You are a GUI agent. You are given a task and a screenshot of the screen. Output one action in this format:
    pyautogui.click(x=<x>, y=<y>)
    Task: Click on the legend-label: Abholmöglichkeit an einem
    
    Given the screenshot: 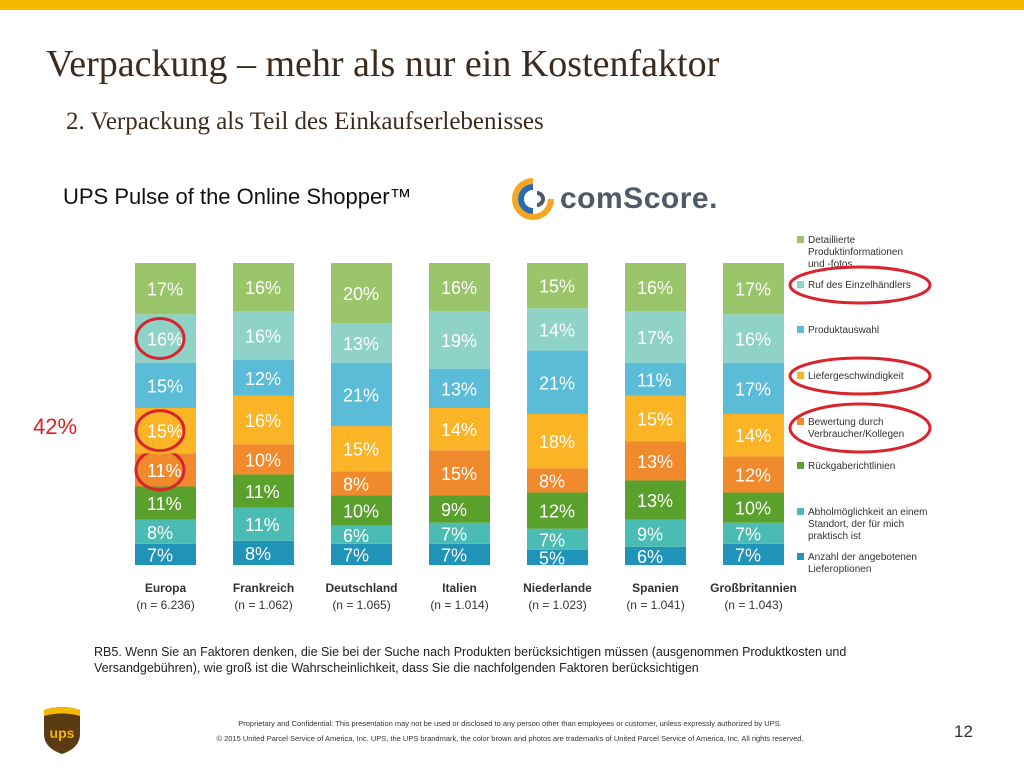 What is the action you would take?
    pyautogui.click(x=868, y=512)
    